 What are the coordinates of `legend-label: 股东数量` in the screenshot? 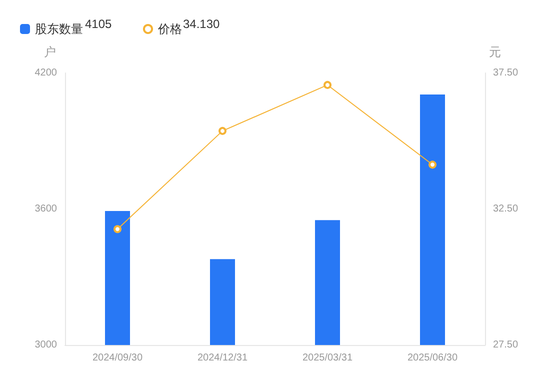 It's located at (59, 29).